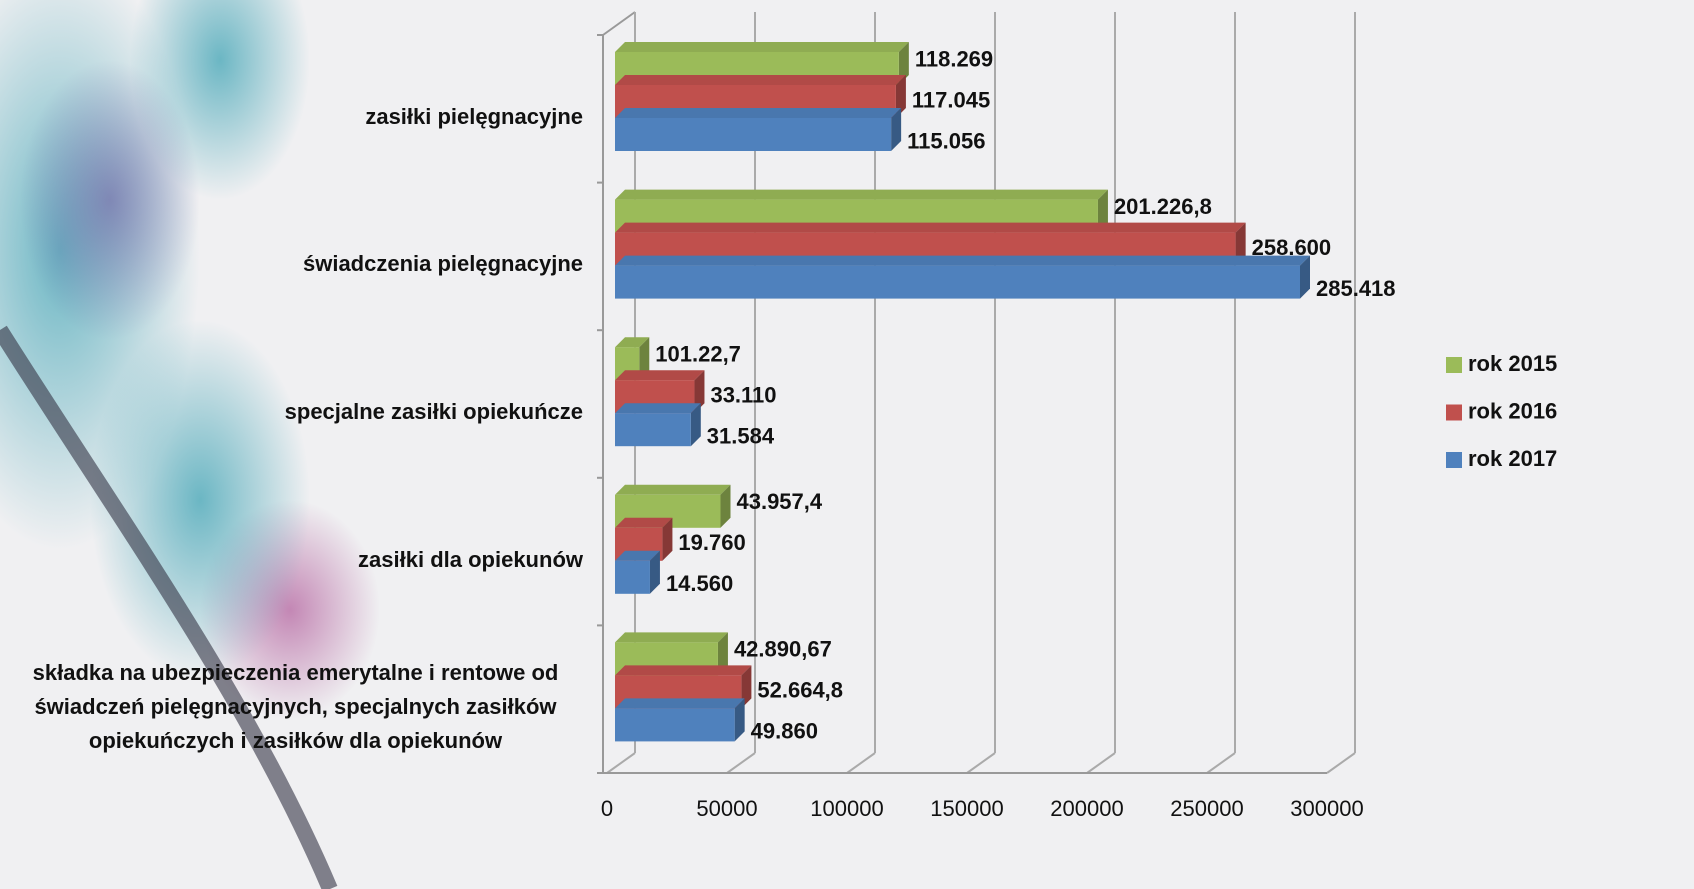  What do you see at coordinates (1512, 363) in the screenshot?
I see `legend-label: rok 2015` at bounding box center [1512, 363].